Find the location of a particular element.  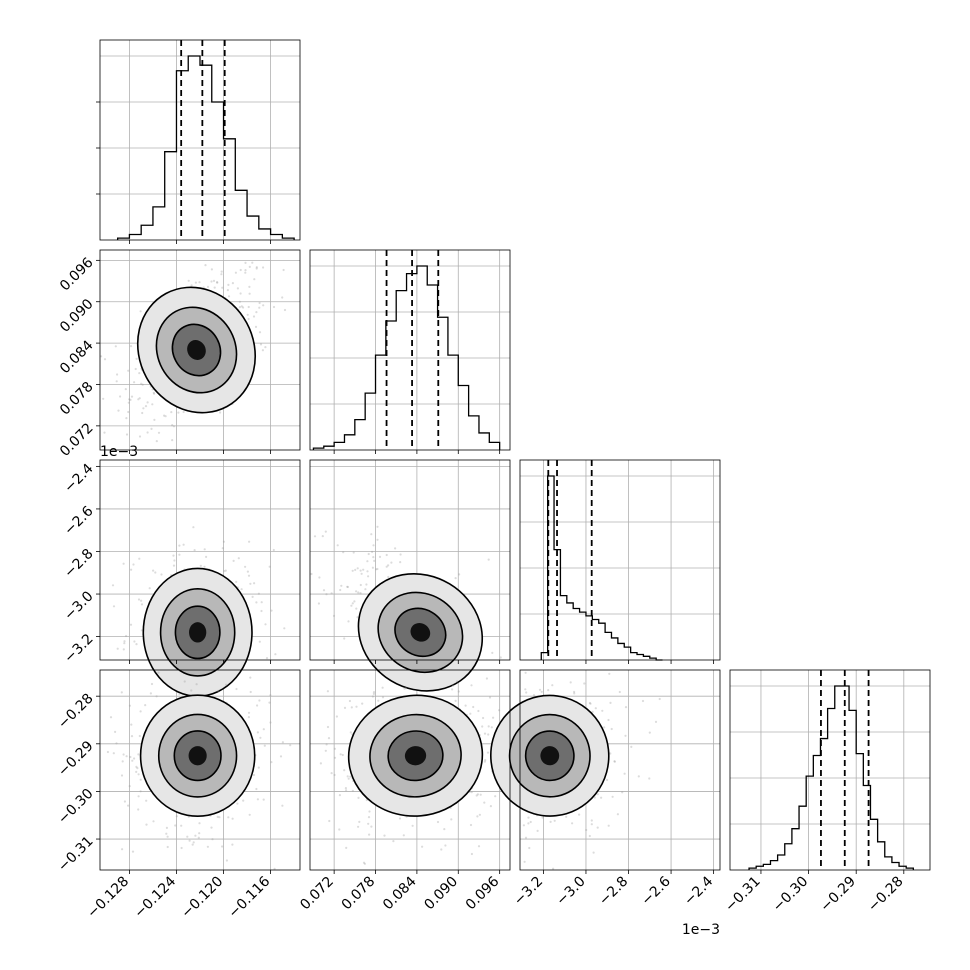

y-tick-label-3-1: −0.30 is located at coordinates (76, 807).